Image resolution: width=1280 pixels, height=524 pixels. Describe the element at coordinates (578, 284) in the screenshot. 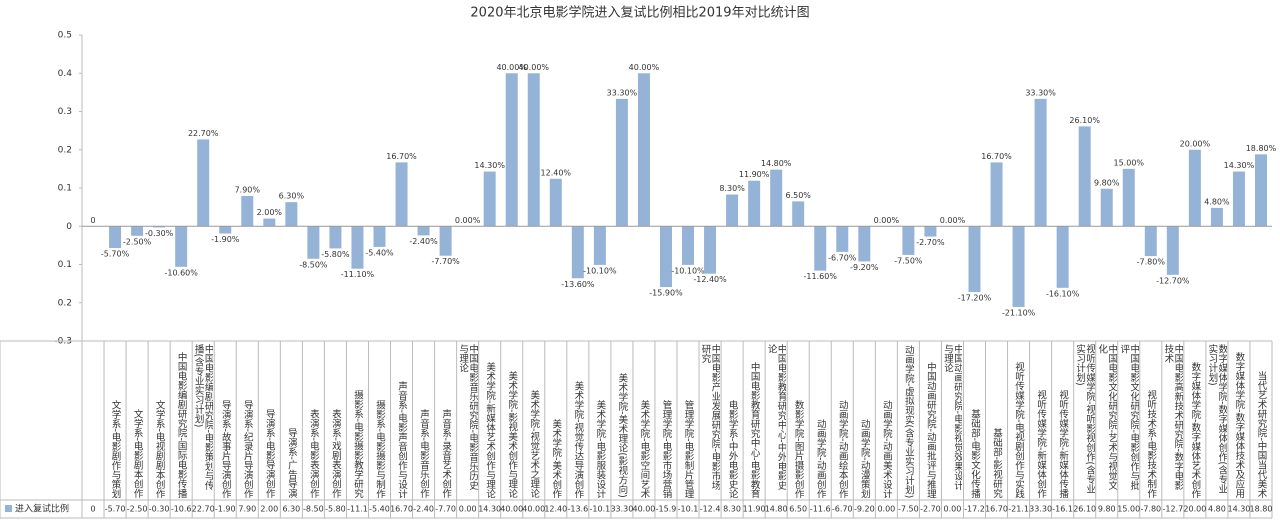

I see `data-label: -13.60%` at that location.